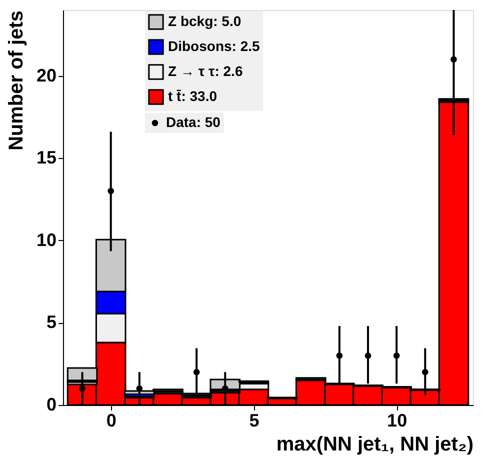 This screenshot has height=461, width=494. I want to click on legend-label: t t̄: 33.0, so click(193, 96).